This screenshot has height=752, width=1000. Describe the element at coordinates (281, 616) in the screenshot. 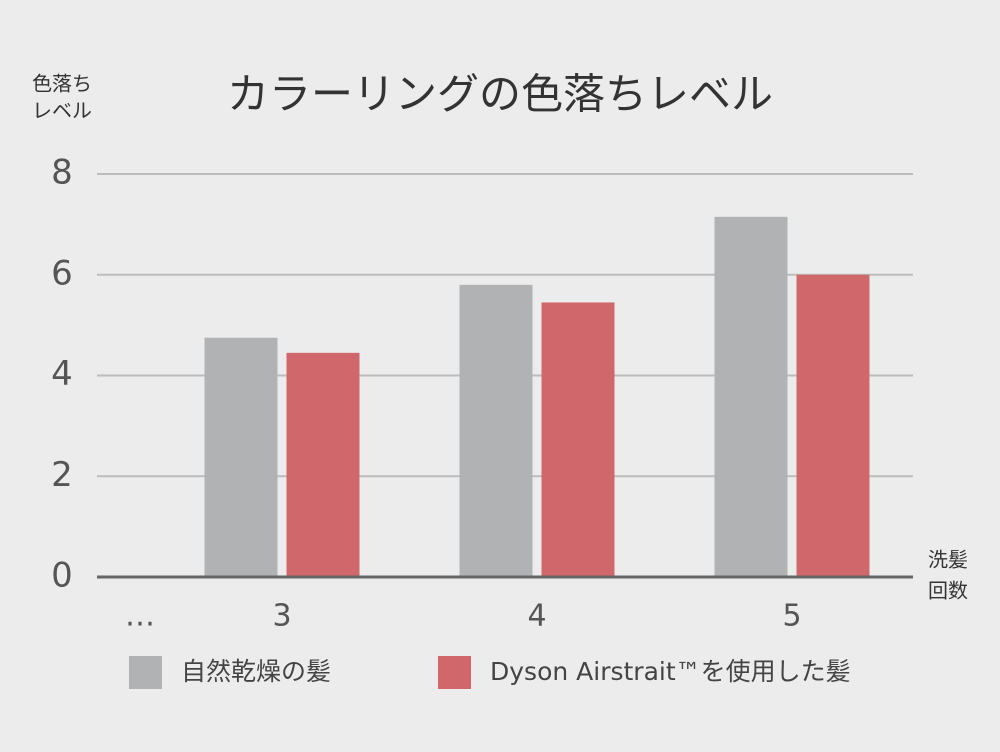

I see `x-tick-label: 3` at that location.